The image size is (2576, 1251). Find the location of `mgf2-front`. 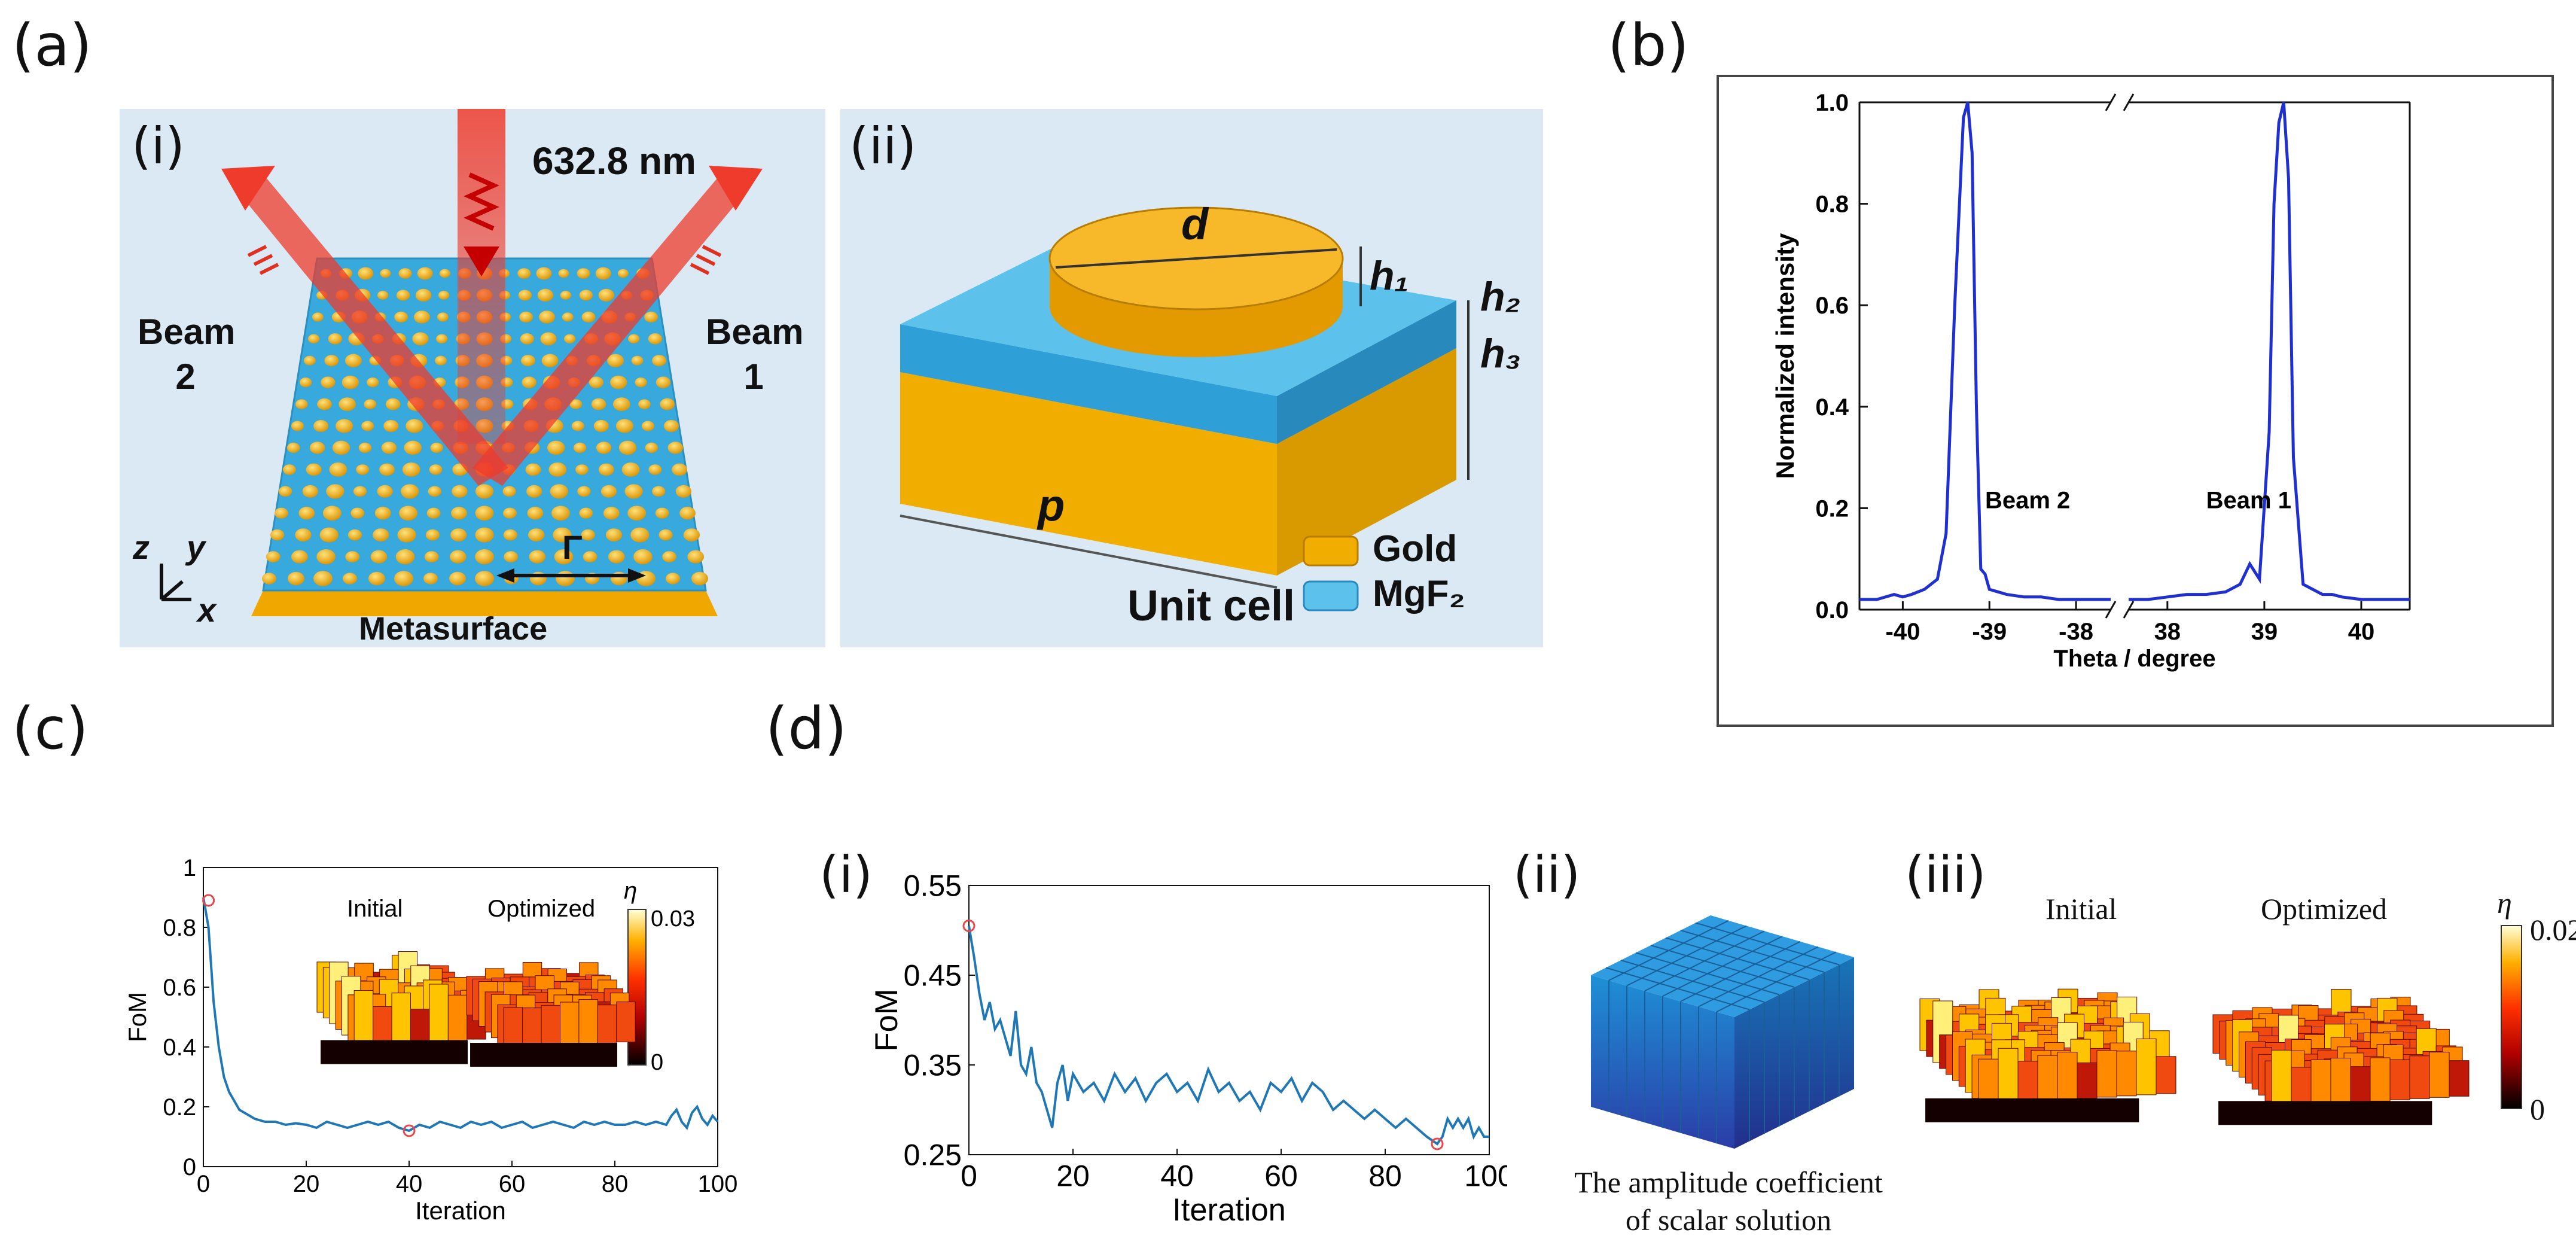

mgf2-front is located at coordinates (1088, 384).